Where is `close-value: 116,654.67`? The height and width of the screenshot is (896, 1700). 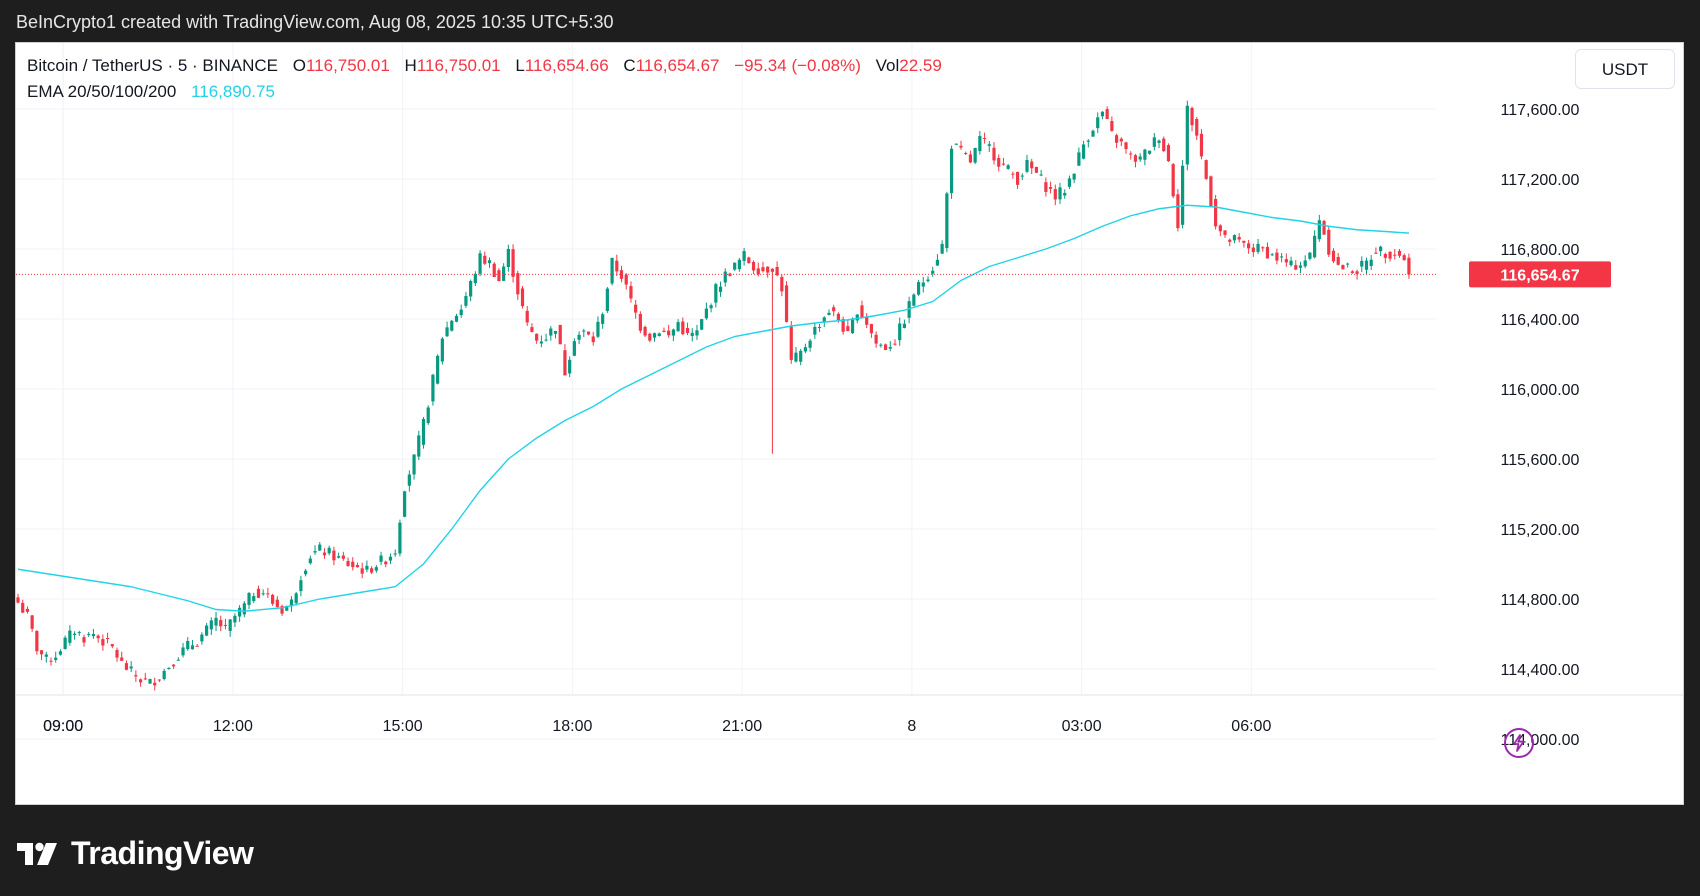
close-value: 116,654.67 is located at coordinates (677, 65).